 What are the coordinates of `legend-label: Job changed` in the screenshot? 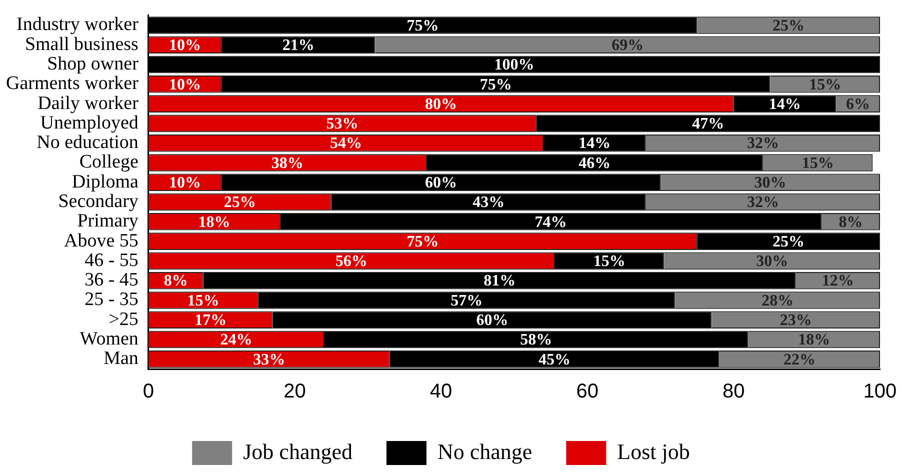 It's located at (297, 451).